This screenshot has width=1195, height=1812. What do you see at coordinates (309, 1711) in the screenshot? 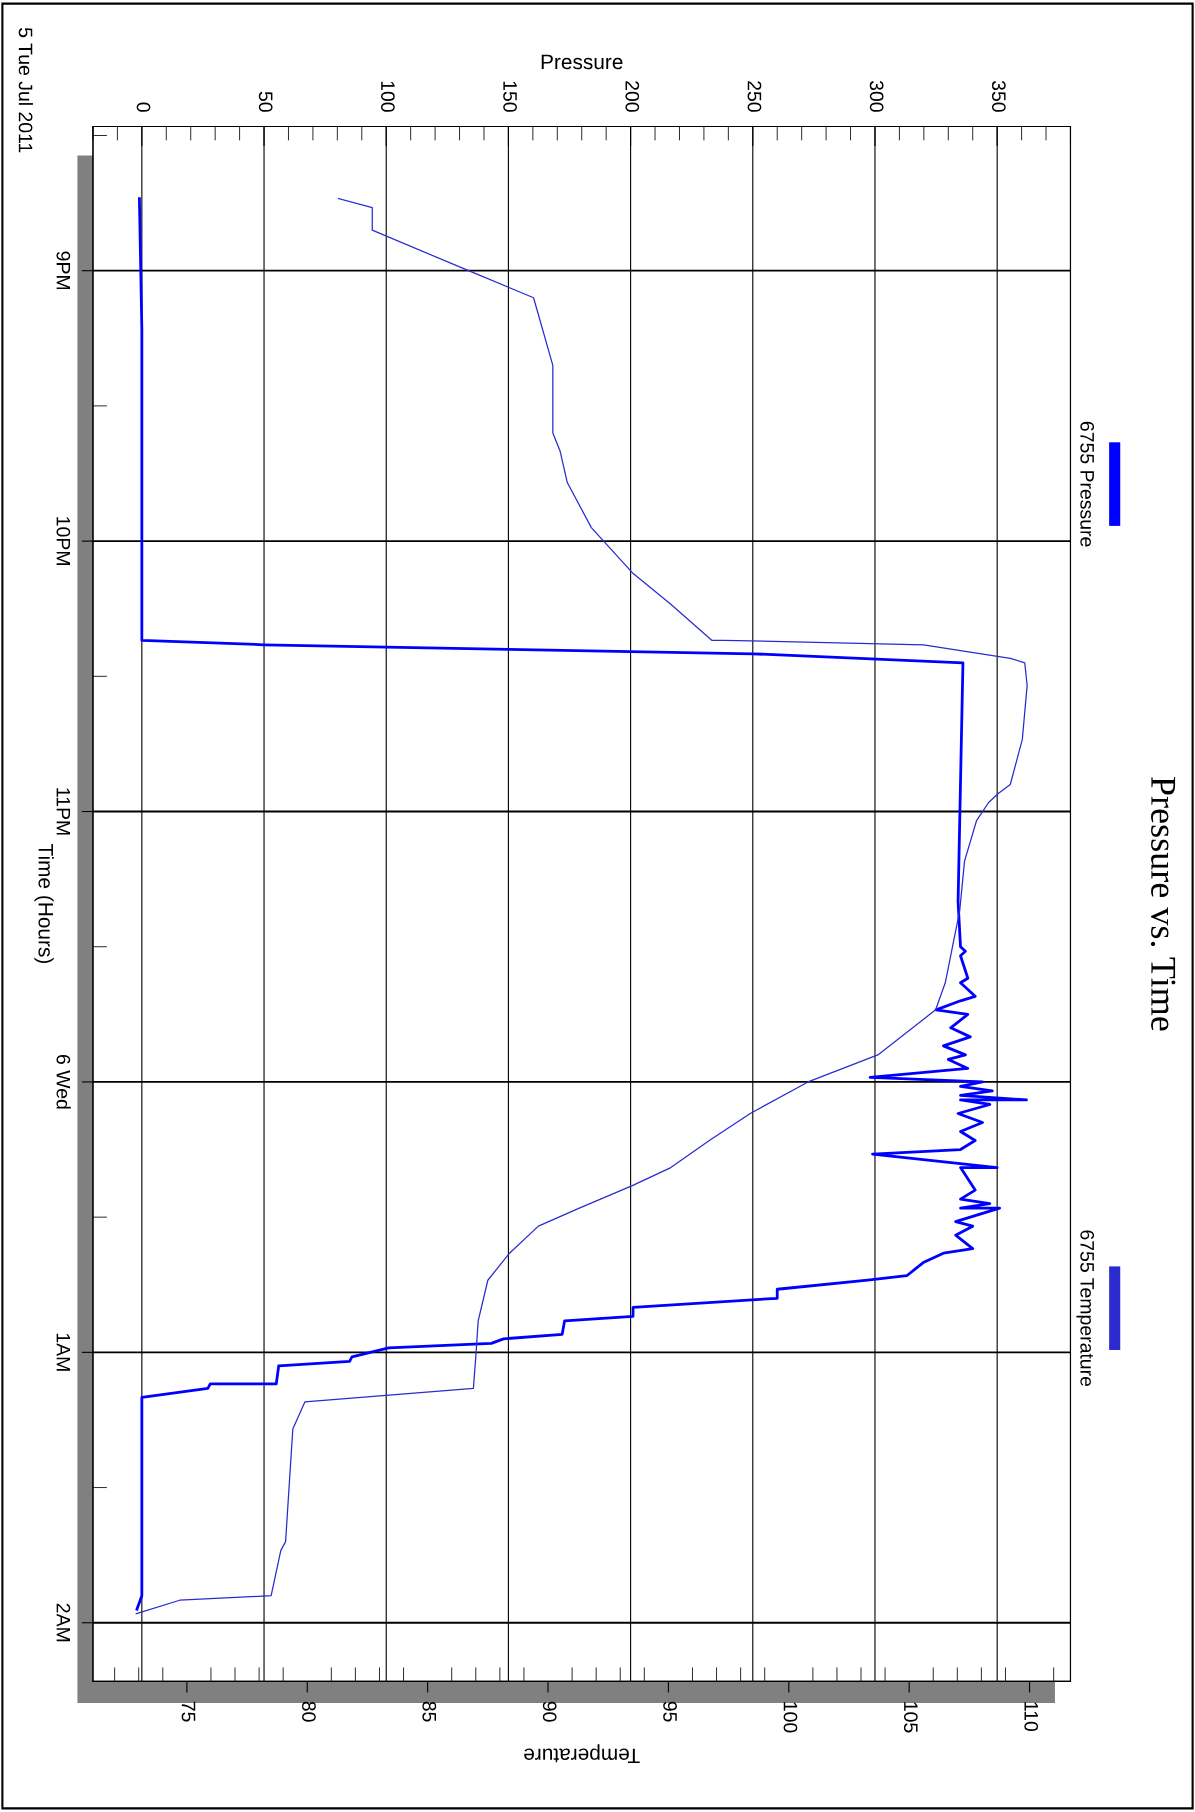
I see `x-tick-label: 80` at bounding box center [309, 1711].